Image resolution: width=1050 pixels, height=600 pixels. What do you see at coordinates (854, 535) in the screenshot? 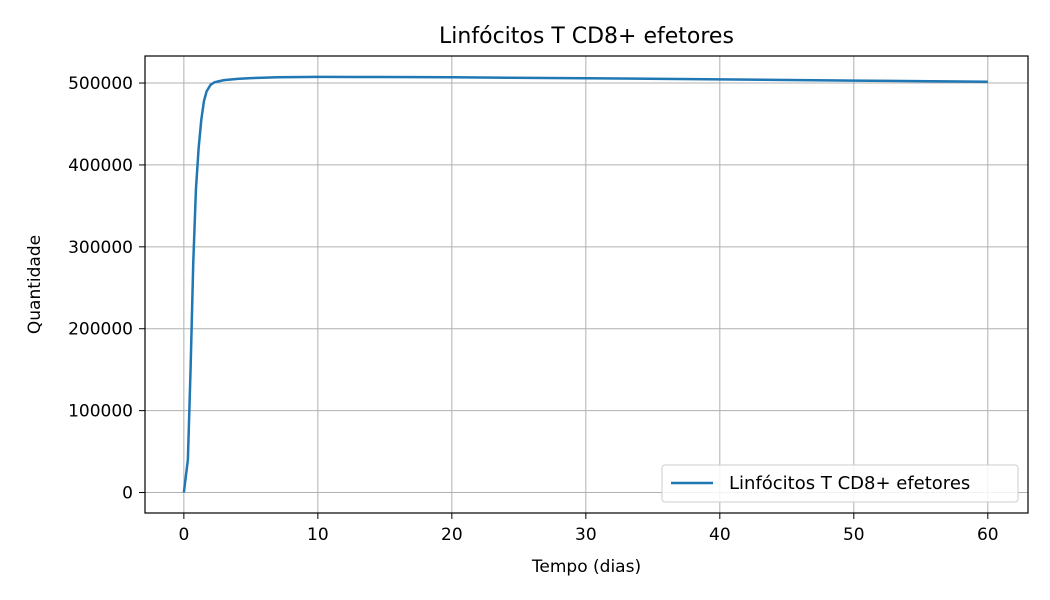
I see `x-tick-label: 50` at bounding box center [854, 535].